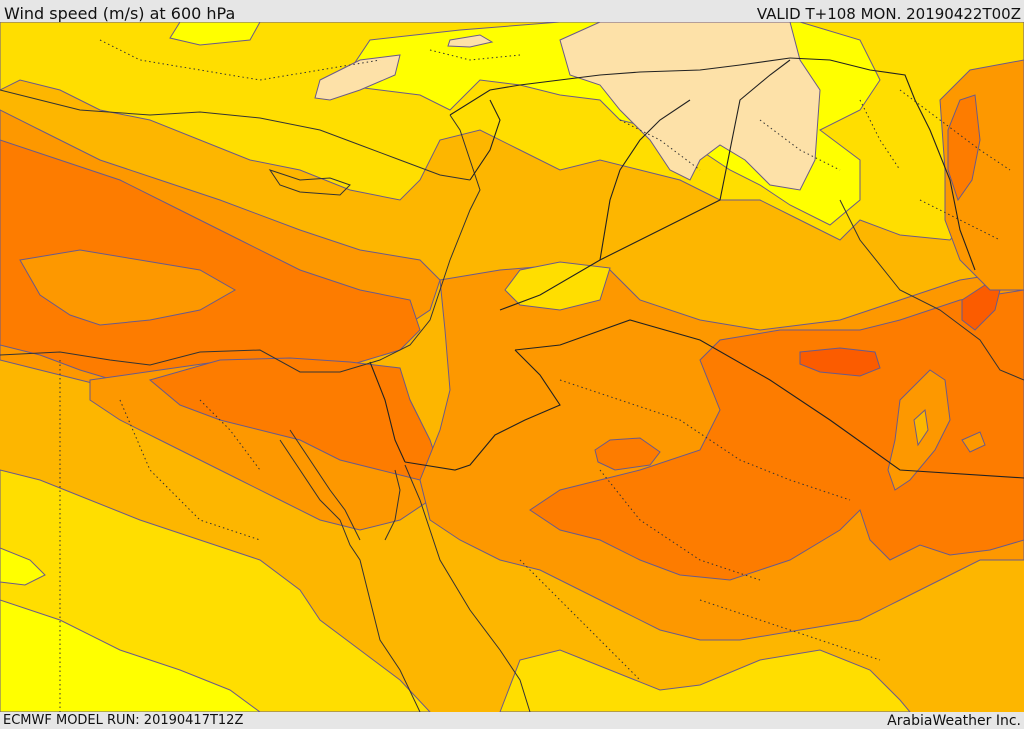  I want to click on band-bright-yellow-southwest, so click(130, 655).